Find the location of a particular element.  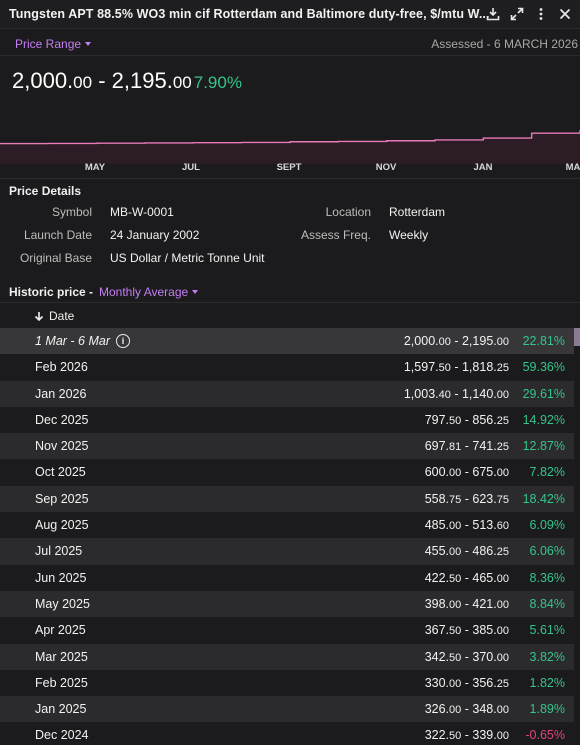

x-tick-label: SEPT is located at coordinates (289, 167).